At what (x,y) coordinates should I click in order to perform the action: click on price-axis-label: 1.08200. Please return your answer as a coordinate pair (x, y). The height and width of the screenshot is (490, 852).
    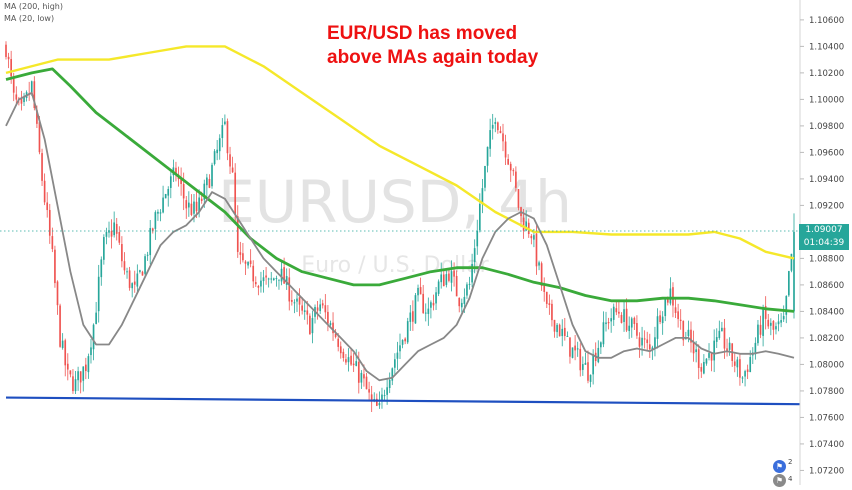
    Looking at the image, I should click on (826, 339).